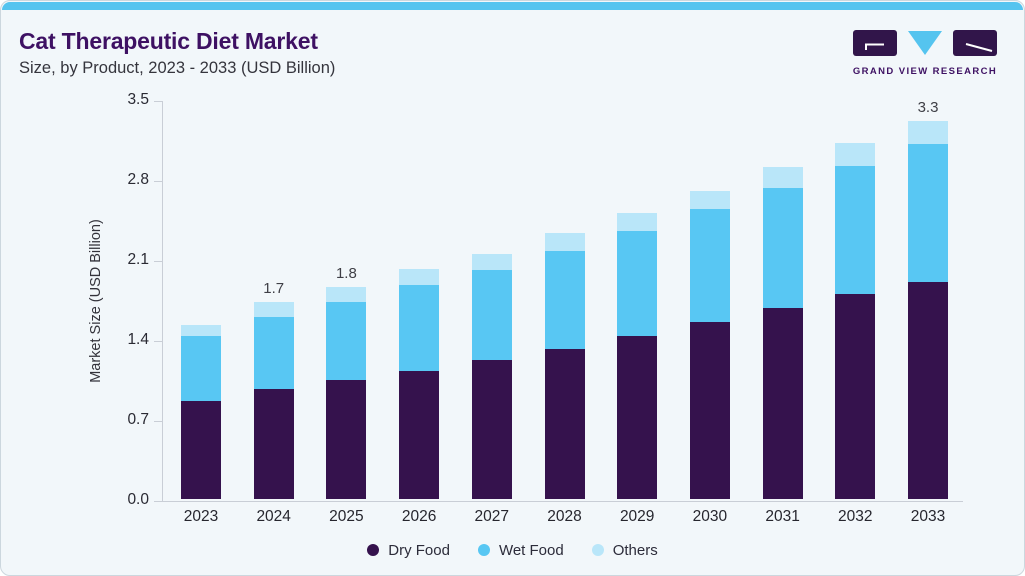  I want to click on bar-segment-others-2033, so click(928, 132).